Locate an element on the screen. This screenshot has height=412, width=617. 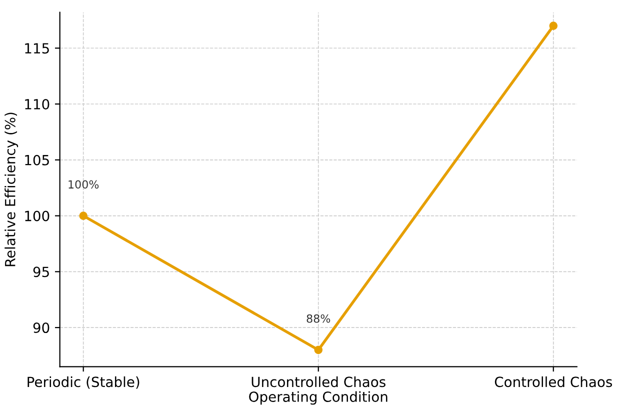
y-tick-label: 115 is located at coordinates (37, 48).